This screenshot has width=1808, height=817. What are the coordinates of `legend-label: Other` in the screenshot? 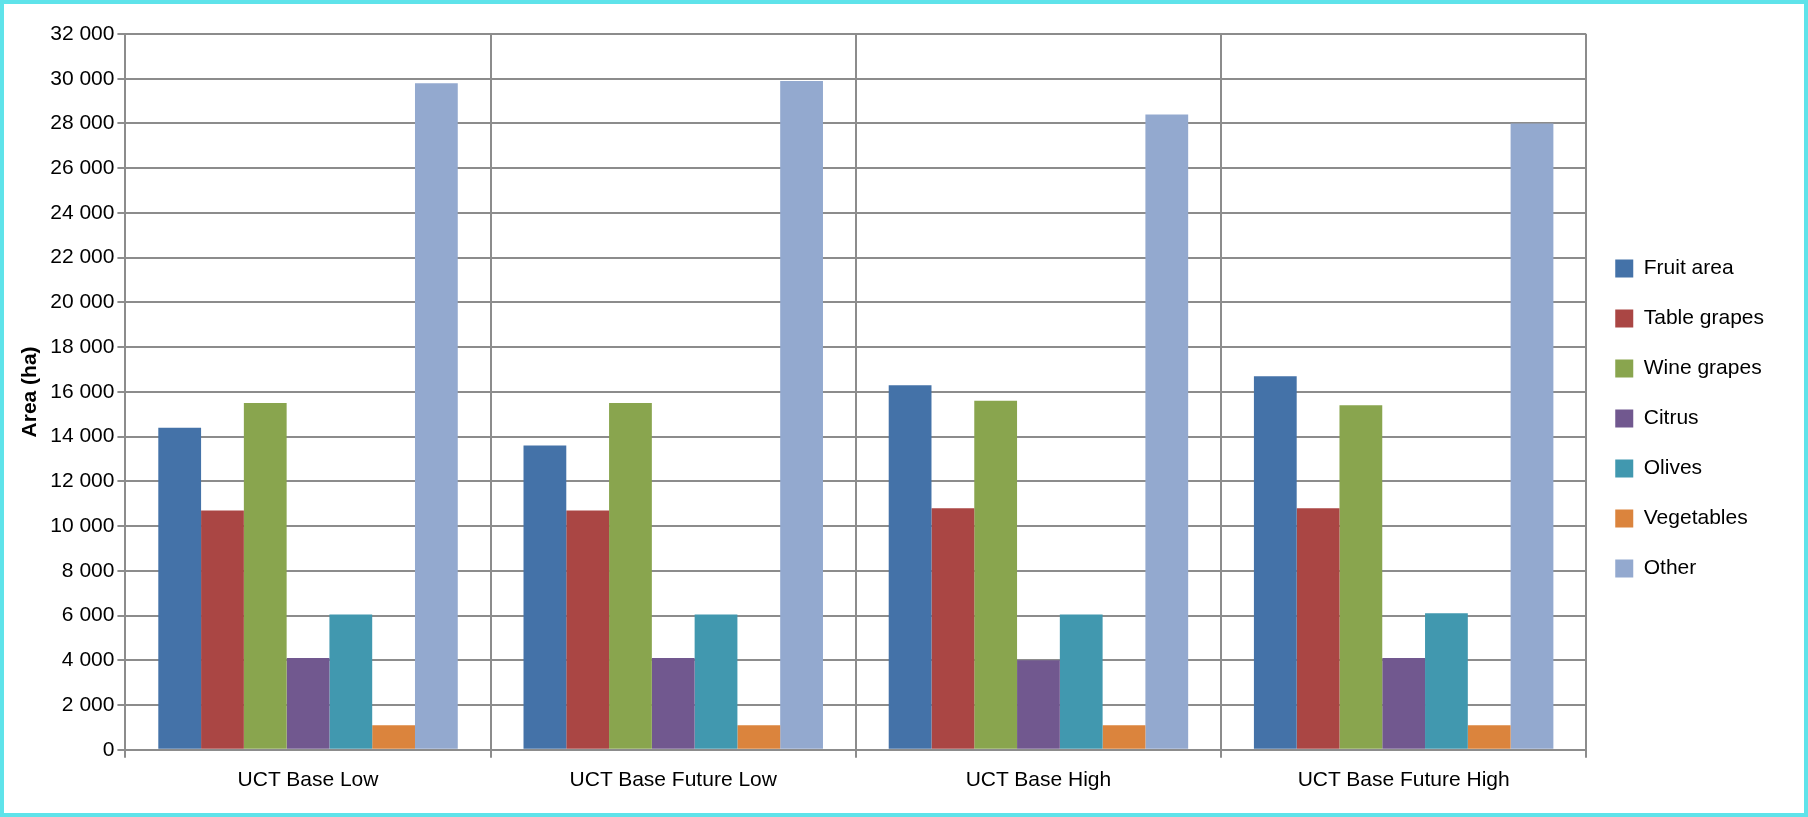 It's located at (1670, 567).